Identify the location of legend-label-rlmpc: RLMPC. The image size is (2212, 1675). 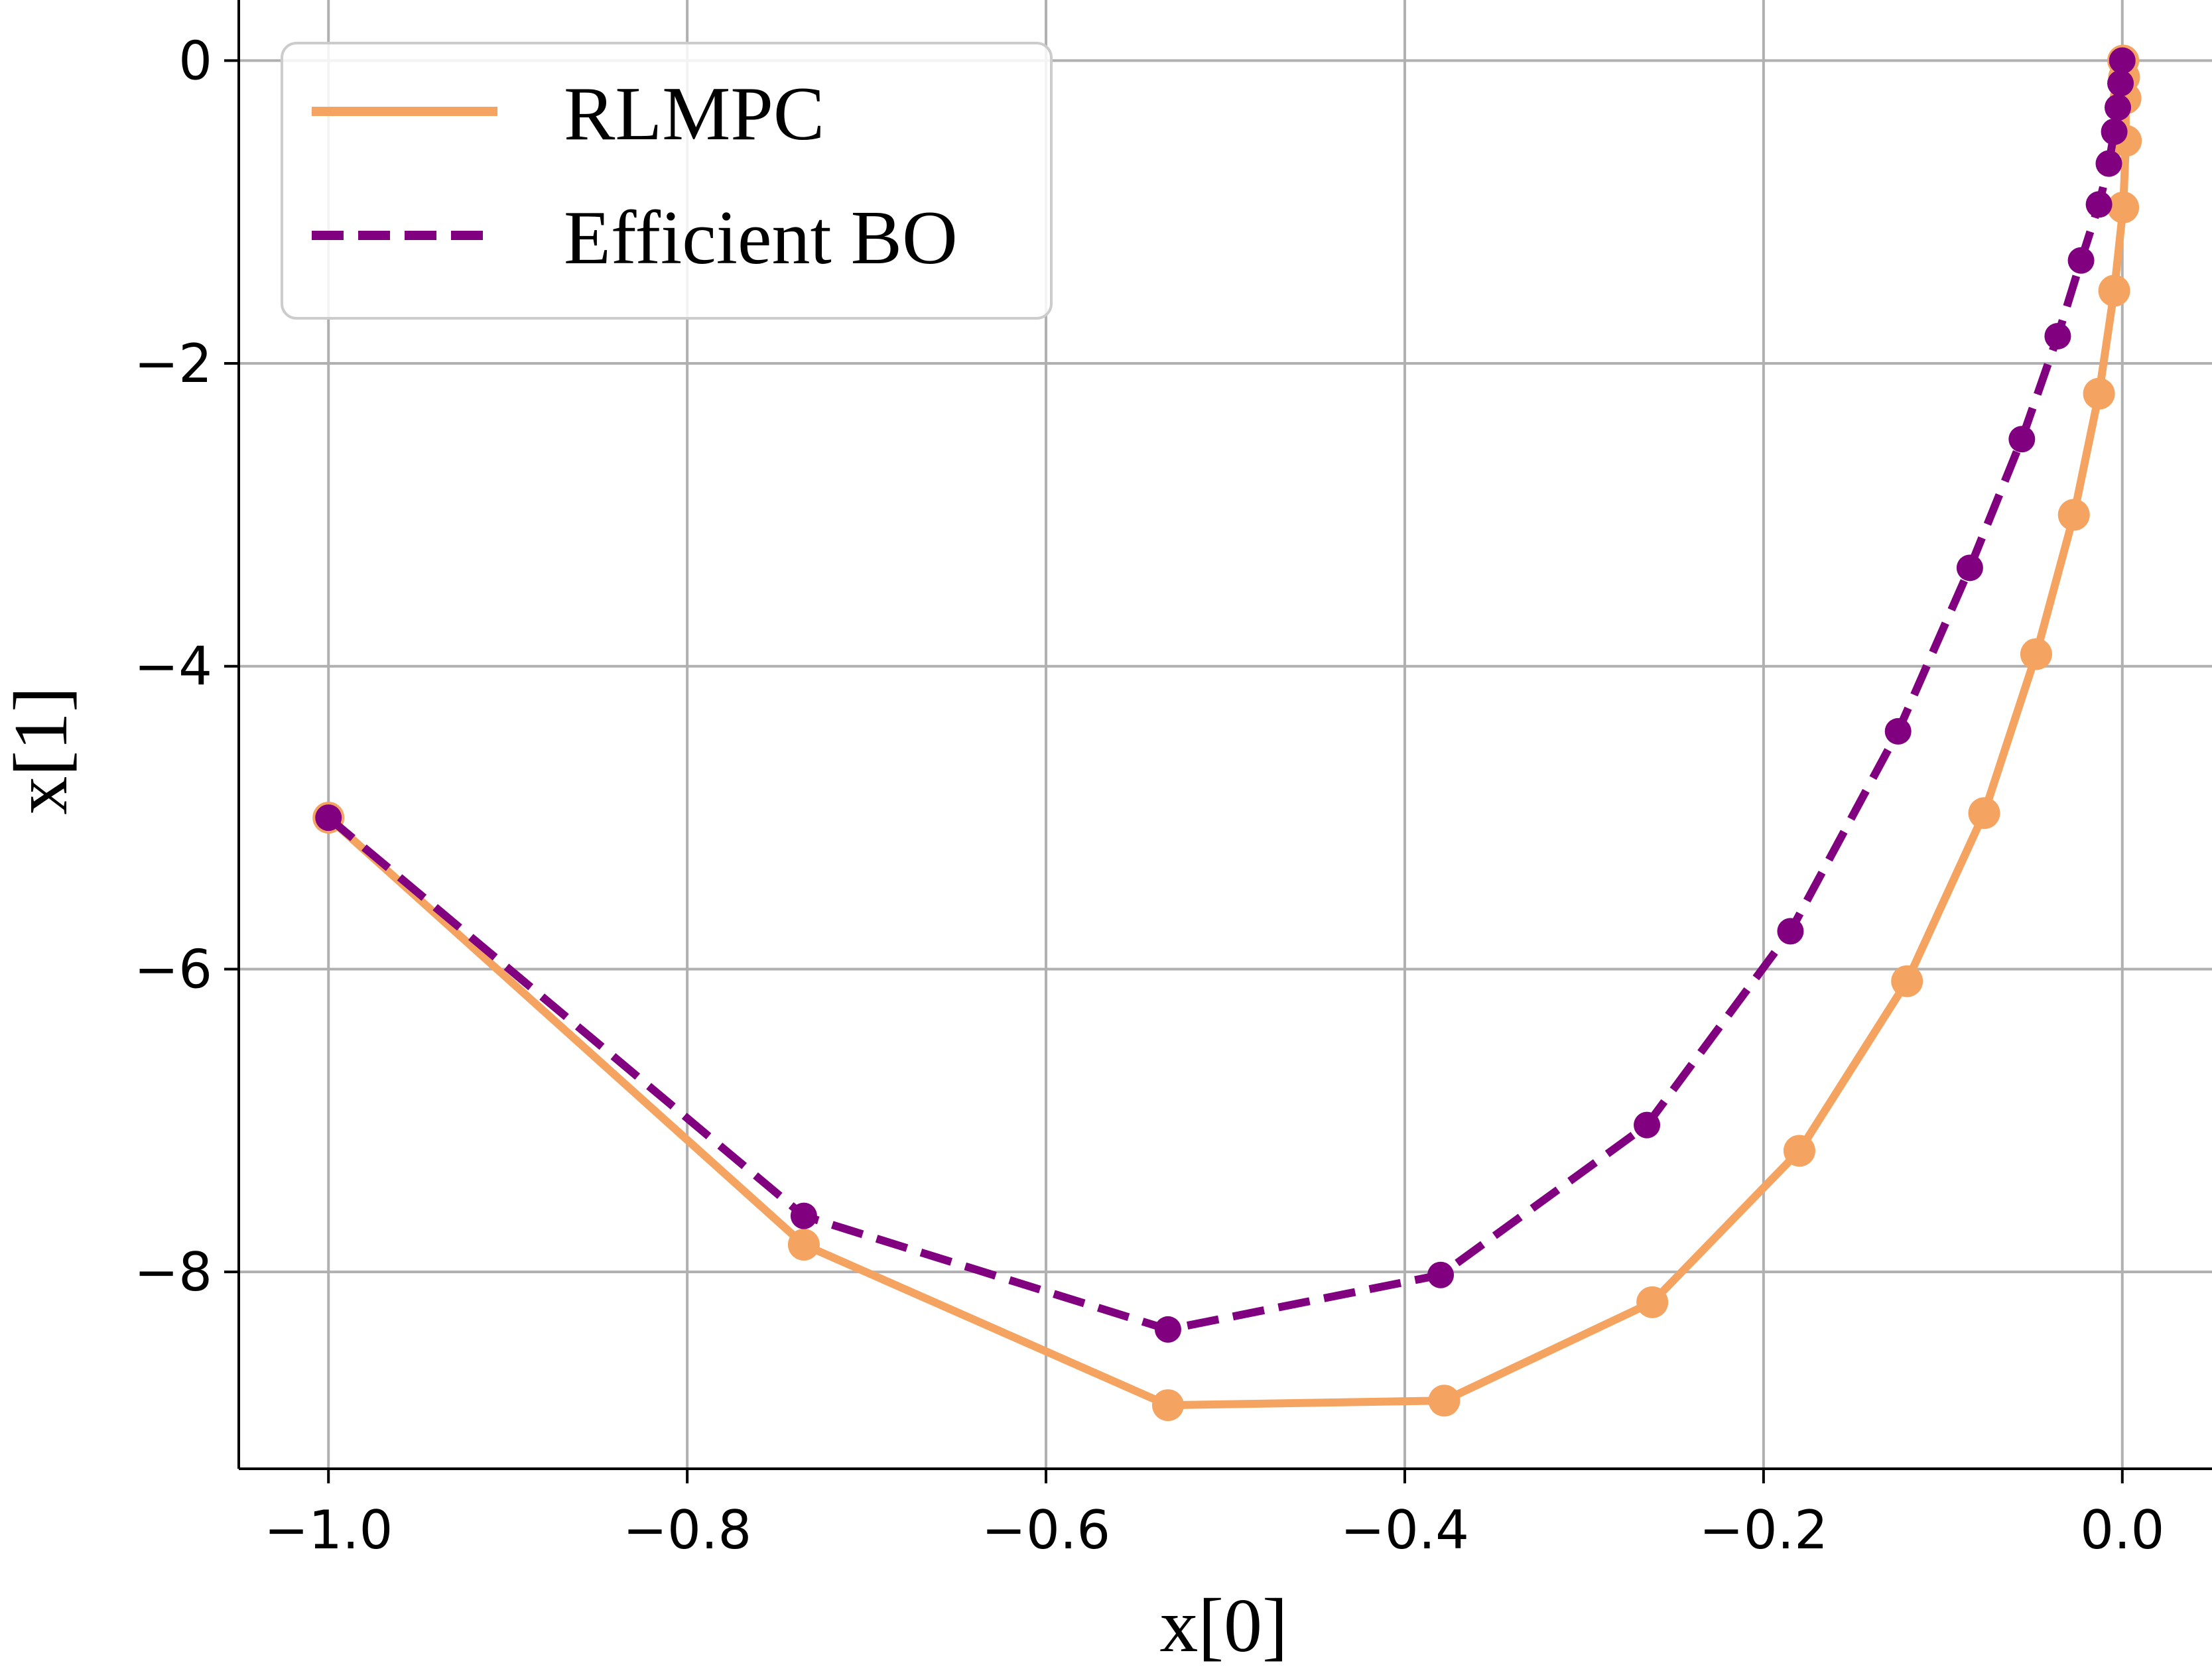
(694, 114).